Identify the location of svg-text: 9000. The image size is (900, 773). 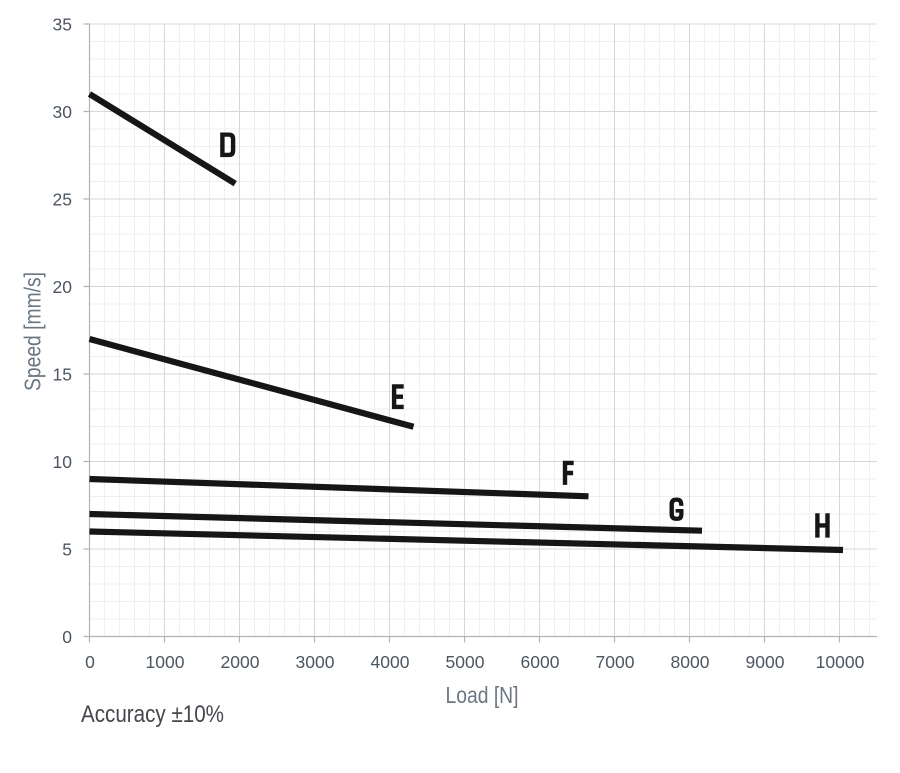
(765, 662).